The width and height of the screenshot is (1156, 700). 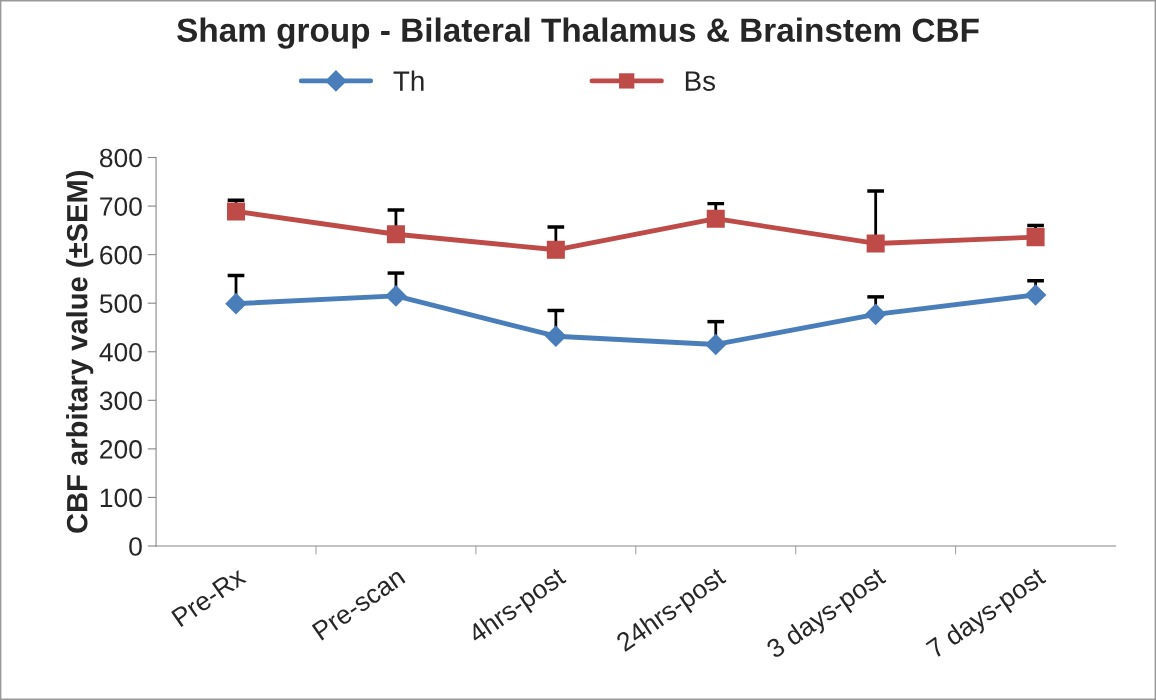 What do you see at coordinates (120, 304) in the screenshot?
I see `y-tick-label: 500` at bounding box center [120, 304].